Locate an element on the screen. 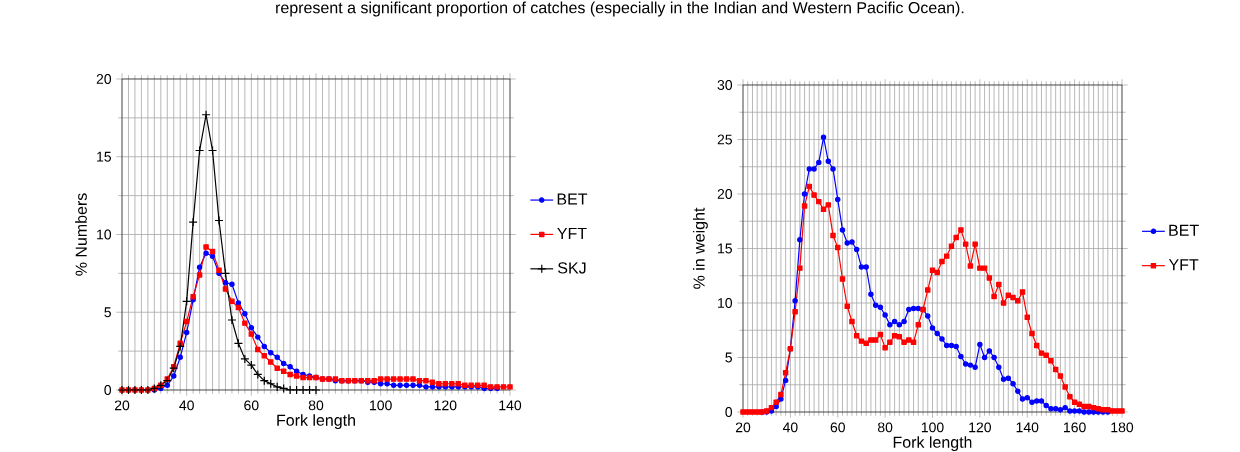 This screenshot has width=1240, height=452. y-axis-title: % Numbers is located at coordinates (81, 234).